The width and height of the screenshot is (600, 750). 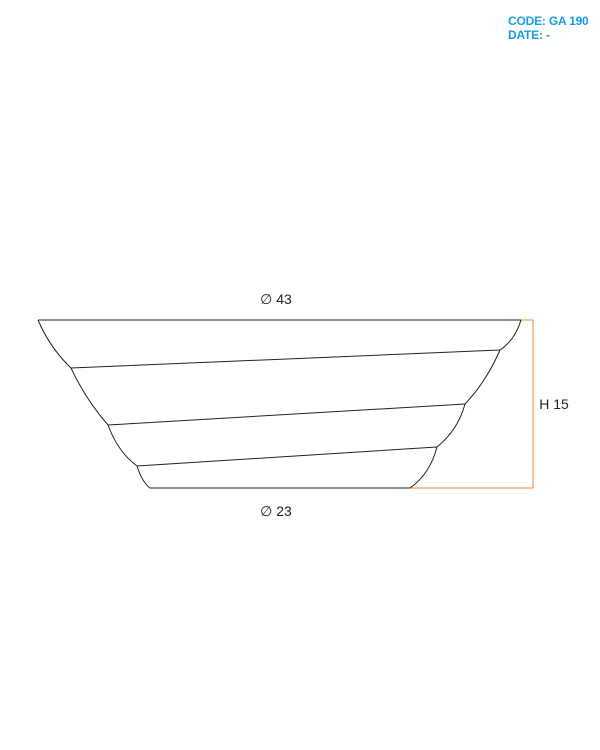 I want to click on height-dimension-lines, so click(x=472, y=404).